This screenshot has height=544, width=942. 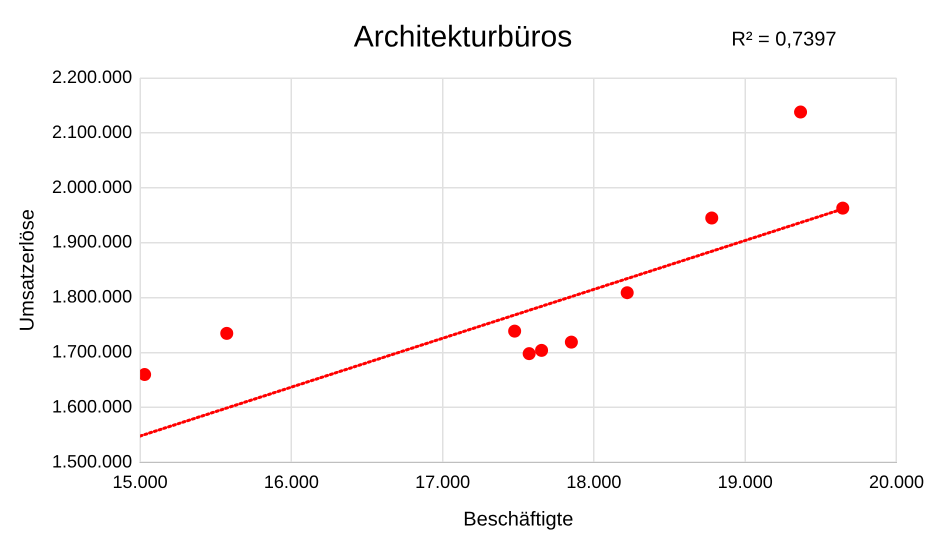 I want to click on y-tick-label: 1.700.000, so click(x=92, y=352).